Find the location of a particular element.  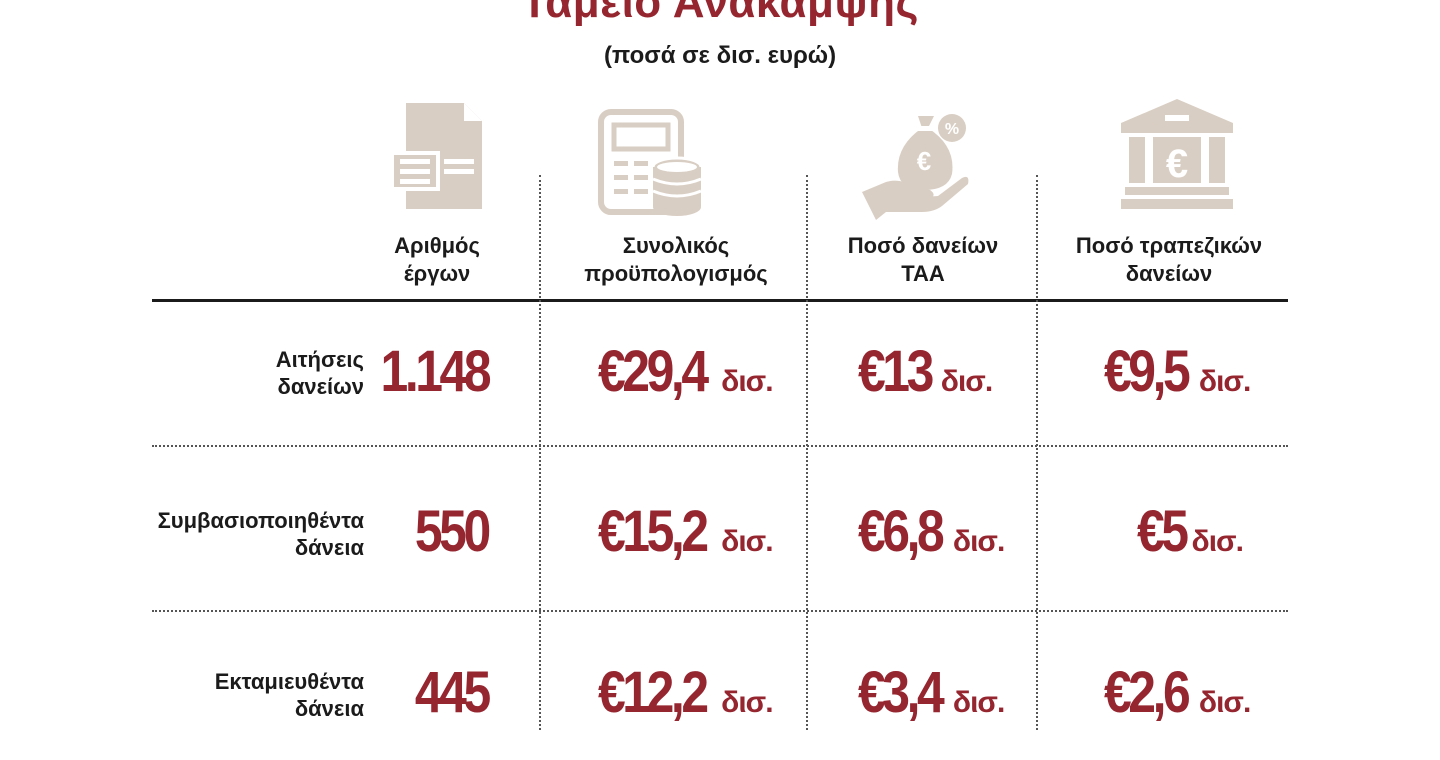

cell-value: €29,4 is located at coordinates (653, 371).